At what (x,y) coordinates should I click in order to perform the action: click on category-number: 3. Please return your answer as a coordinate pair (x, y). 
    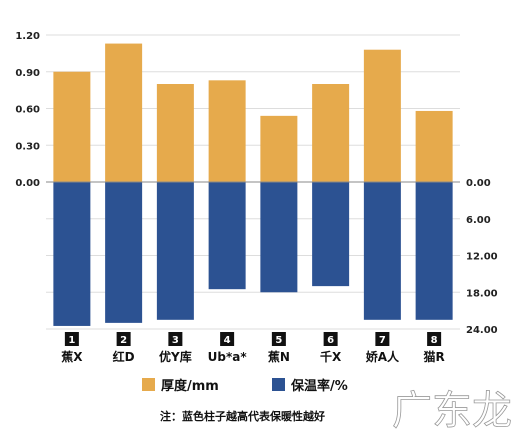
    Looking at the image, I should click on (175, 340).